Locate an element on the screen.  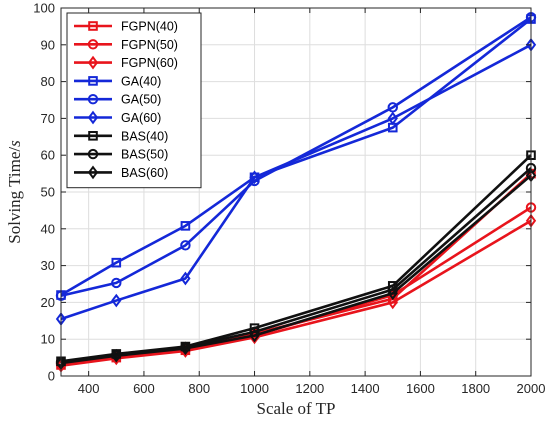
x-tick-label: 400 is located at coordinates (89, 388).